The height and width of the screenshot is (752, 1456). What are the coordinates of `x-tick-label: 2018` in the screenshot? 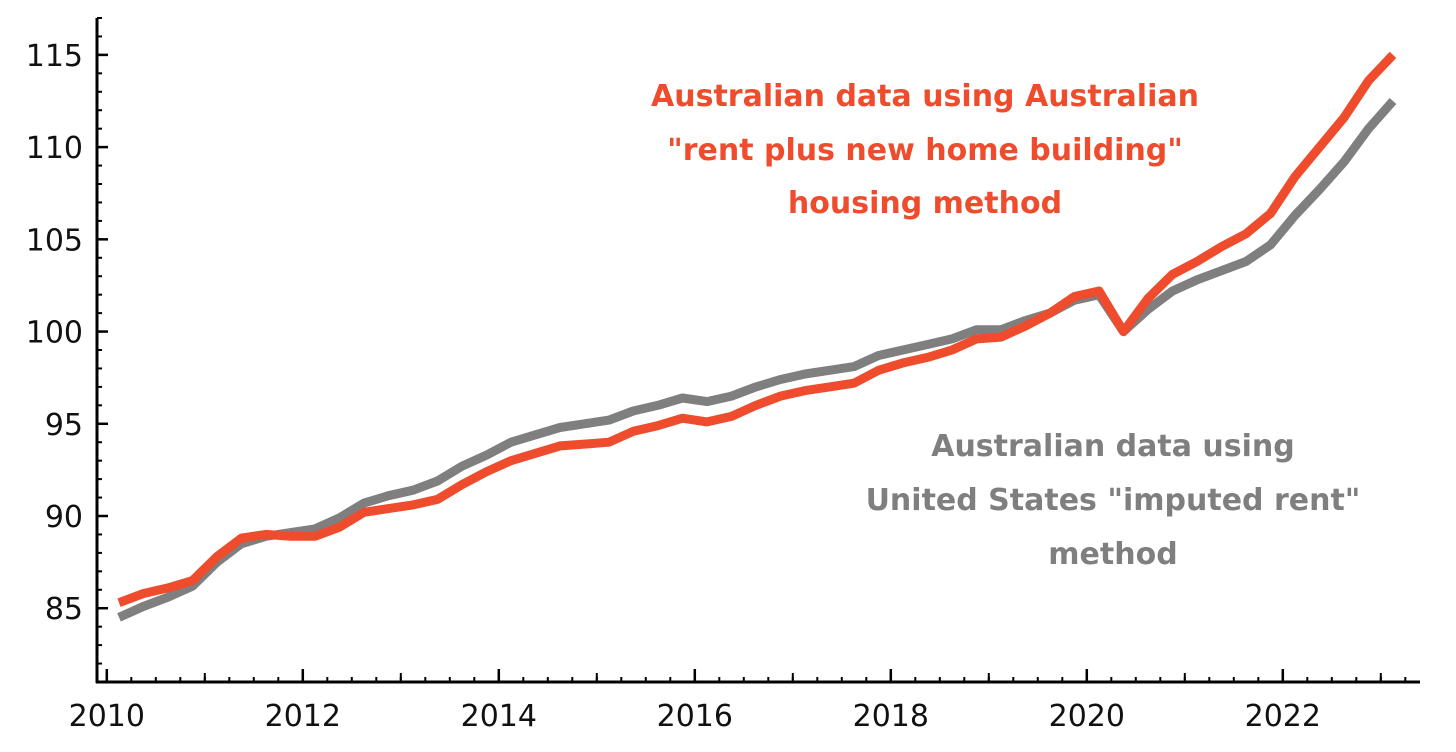 It's located at (891, 716).